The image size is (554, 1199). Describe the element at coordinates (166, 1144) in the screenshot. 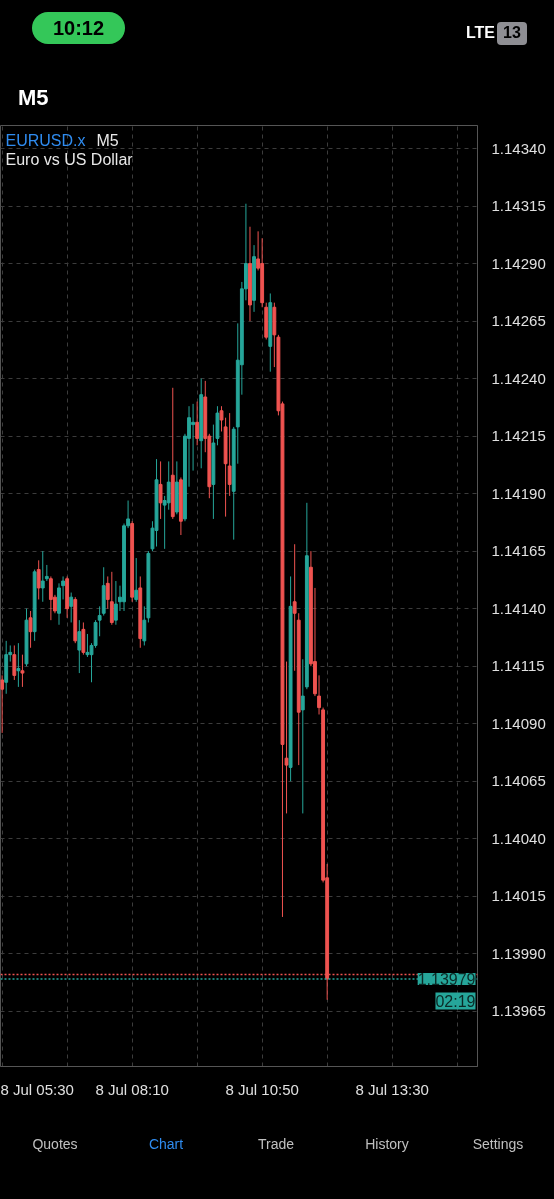

I see `text: Chart` at that location.